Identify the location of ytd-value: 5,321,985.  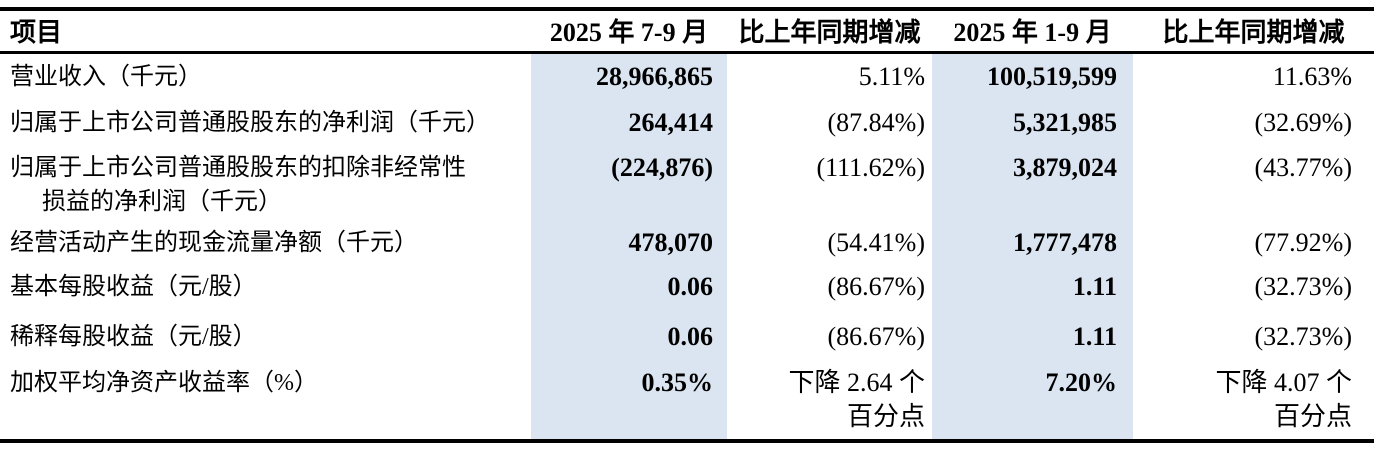
(1032, 122).